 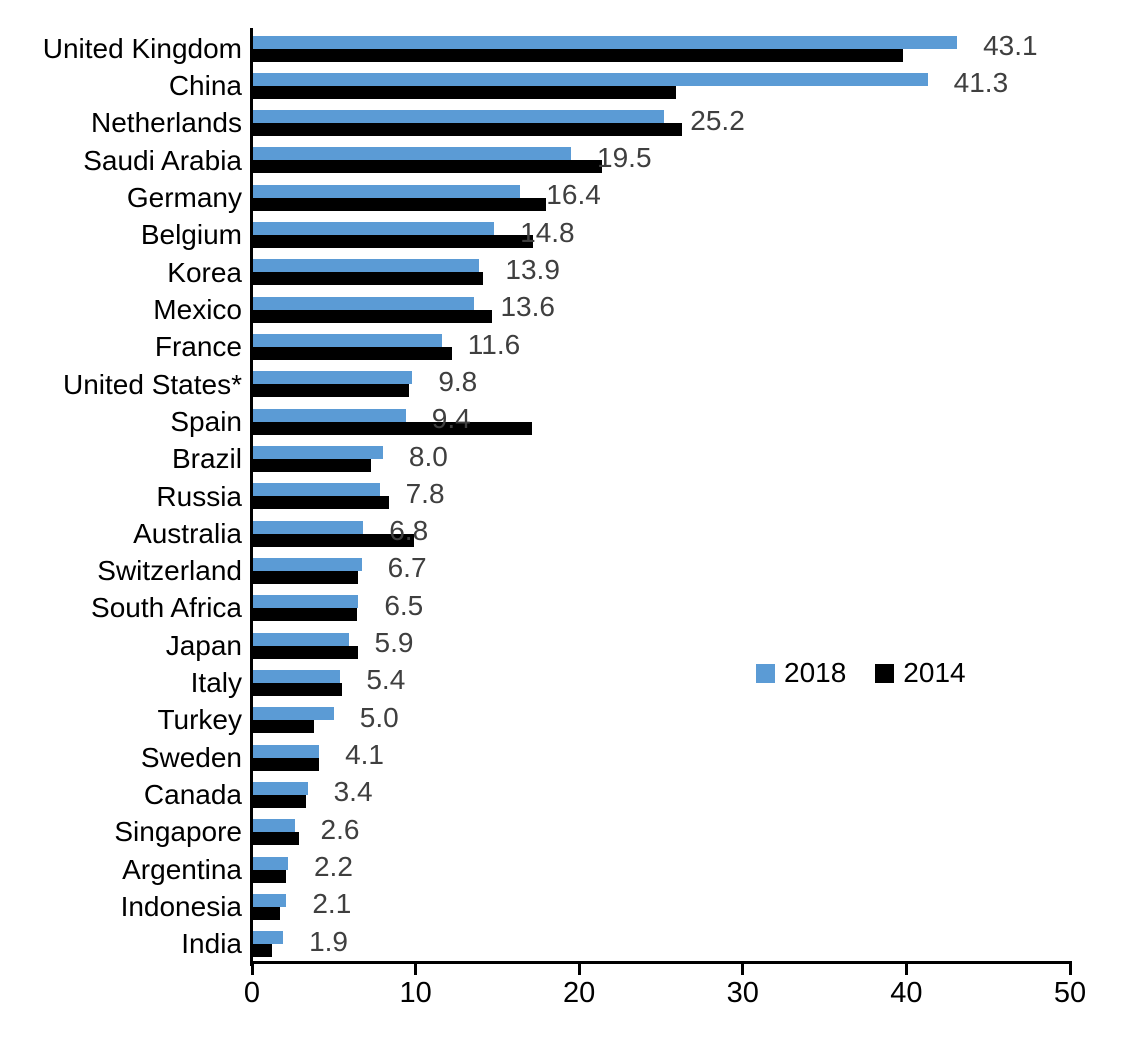 What do you see at coordinates (203, 645) in the screenshot?
I see `category-label-japan: Japan` at bounding box center [203, 645].